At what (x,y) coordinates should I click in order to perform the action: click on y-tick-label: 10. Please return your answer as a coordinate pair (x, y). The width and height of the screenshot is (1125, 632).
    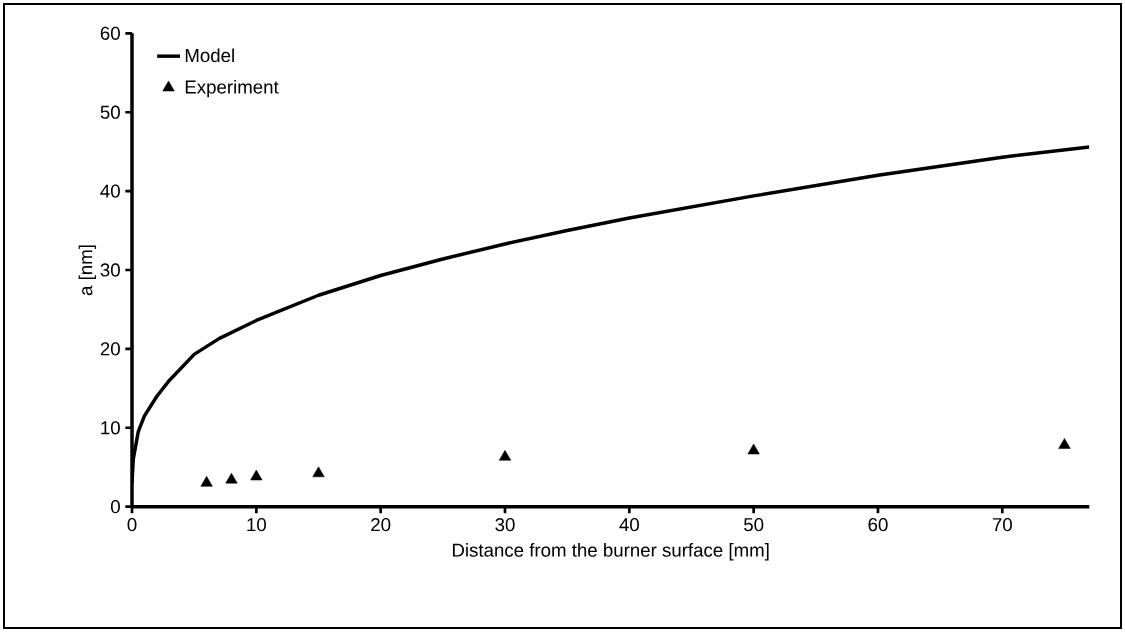
    Looking at the image, I should click on (110, 428).